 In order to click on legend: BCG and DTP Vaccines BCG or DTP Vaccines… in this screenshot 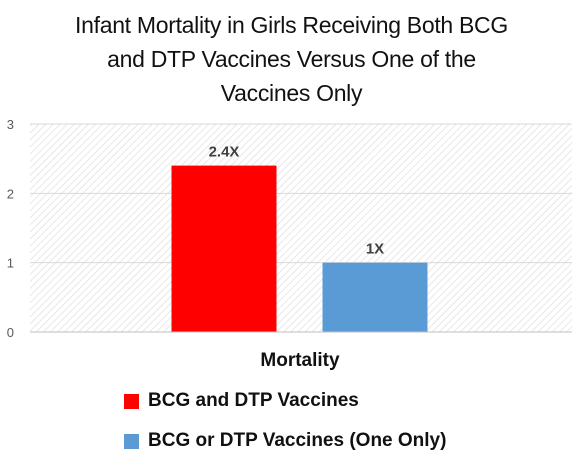, I will do `click(285, 428)`.